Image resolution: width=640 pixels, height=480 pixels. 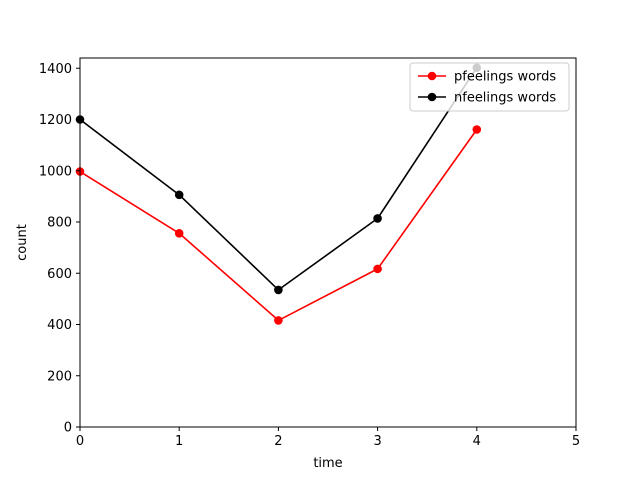 I want to click on legend-item: nfeelings words, so click(x=487, y=98).